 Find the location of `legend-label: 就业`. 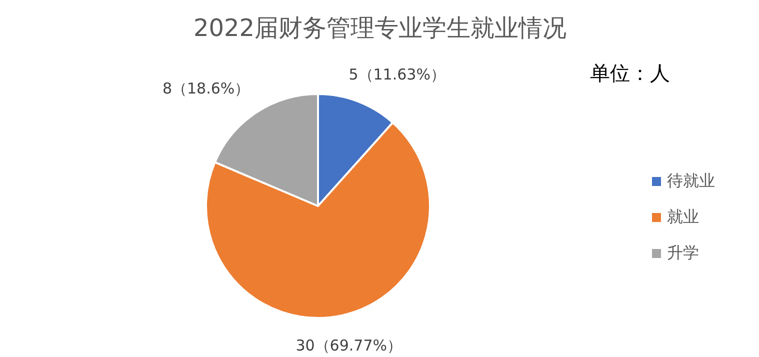

legend-label: 就业 is located at coordinates (683, 216).